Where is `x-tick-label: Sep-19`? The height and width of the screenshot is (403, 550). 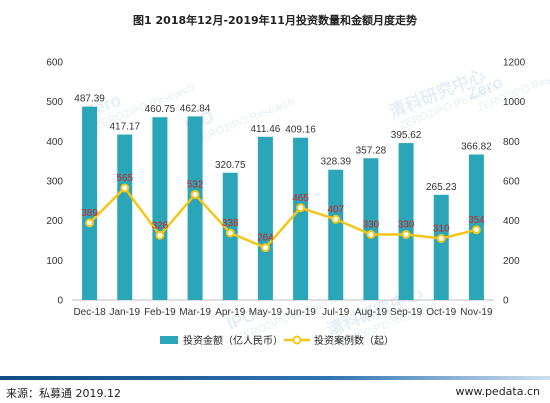 x-tick-label: Sep-19 is located at coordinates (406, 312).